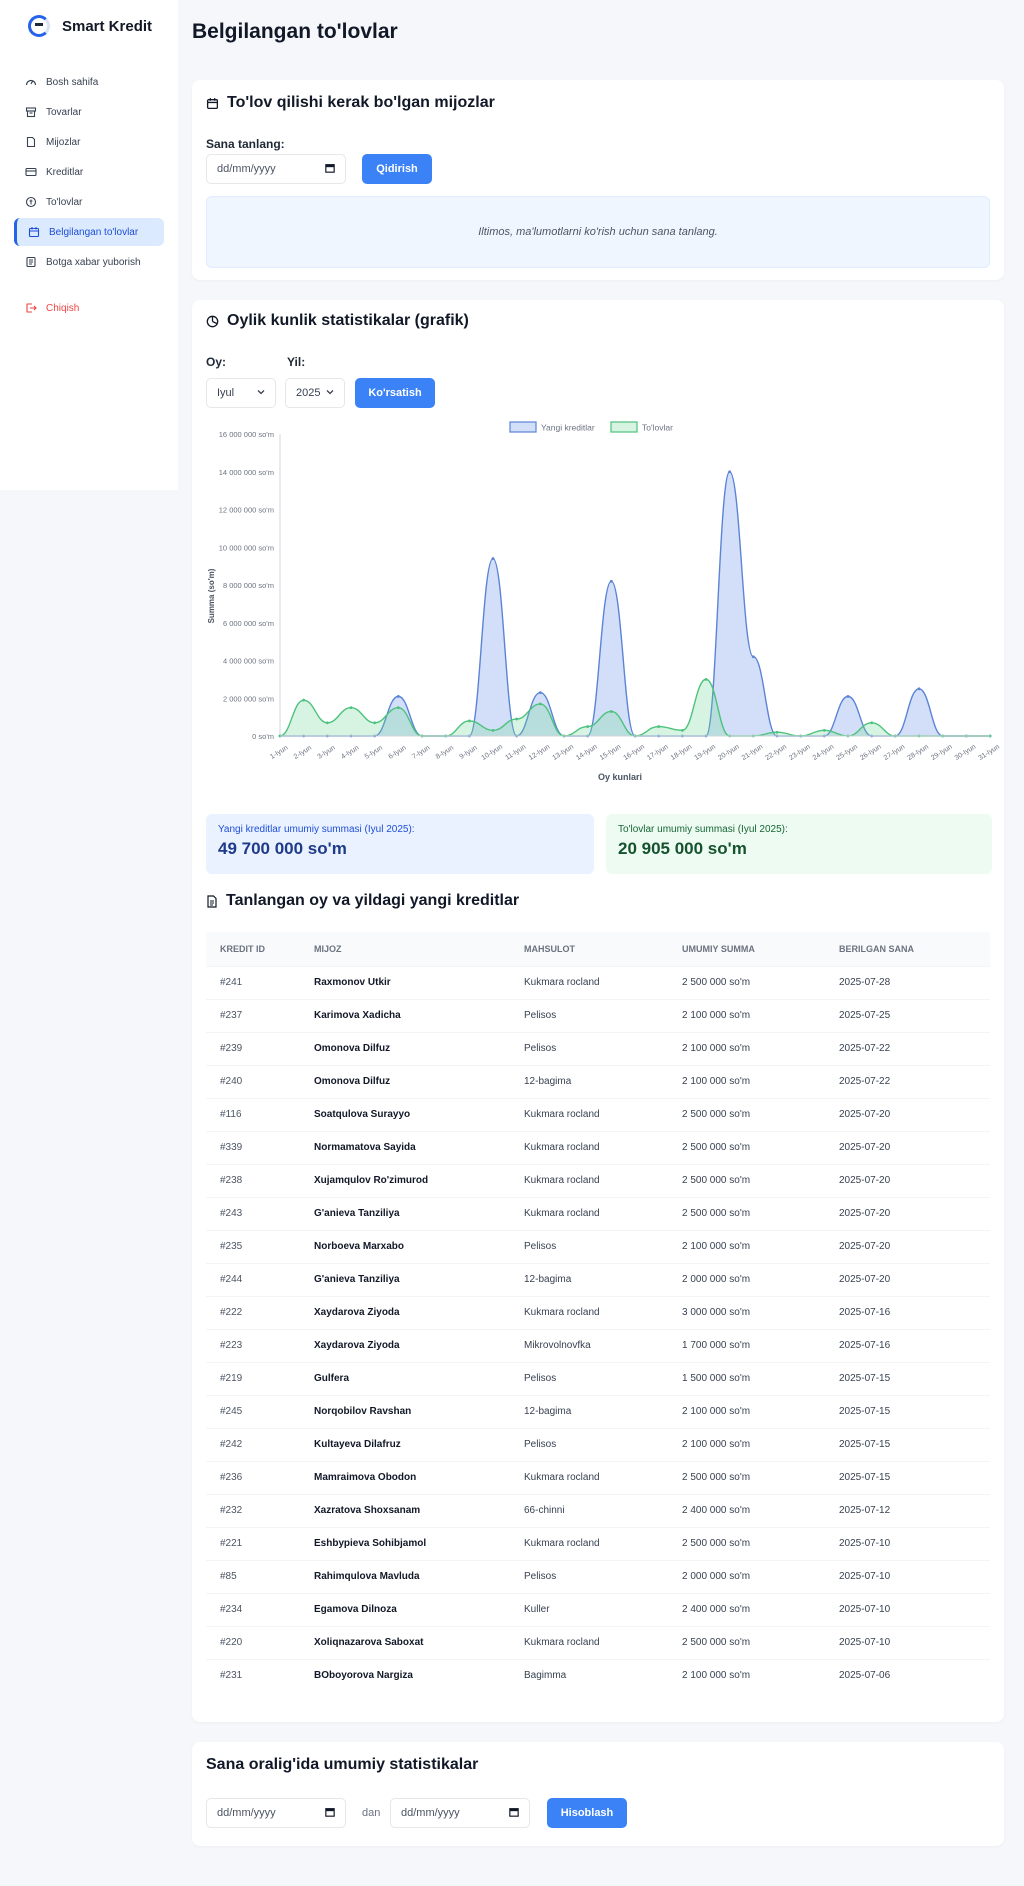 Image resolution: width=1024 pixels, height=1886 pixels. Describe the element at coordinates (276, 1813) in the screenshot. I see `from-date-input: dd/mm/yyyy` at that location.